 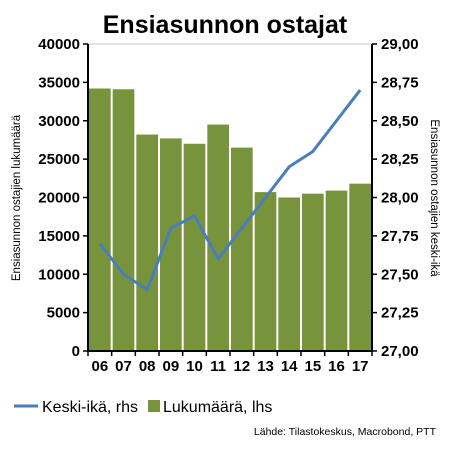 What do you see at coordinates (59, 159) in the screenshot?
I see `left-tick-label: 25000` at bounding box center [59, 159].